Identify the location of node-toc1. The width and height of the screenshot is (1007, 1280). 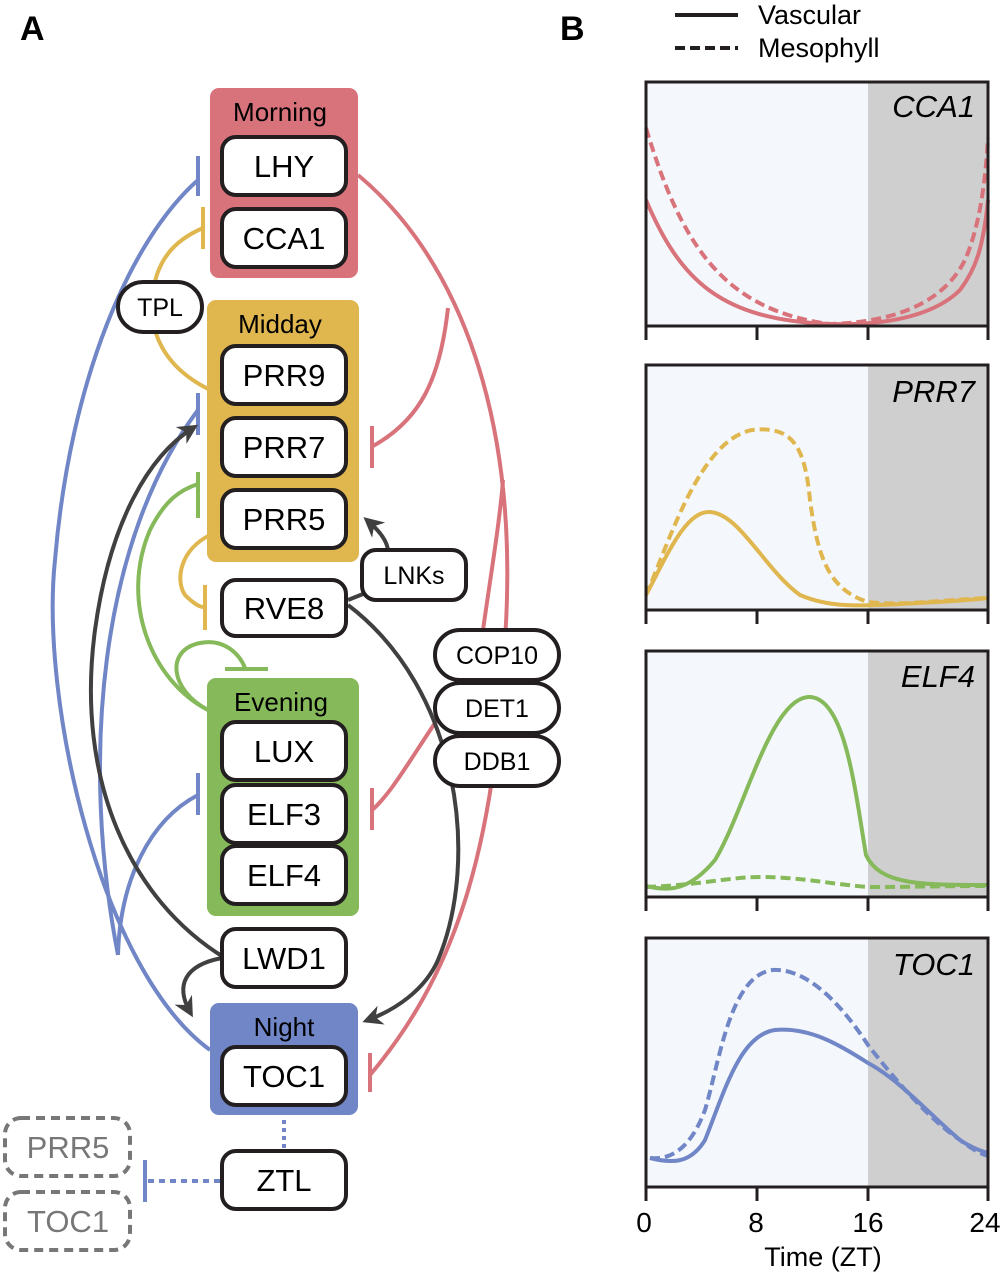
(284, 1076).